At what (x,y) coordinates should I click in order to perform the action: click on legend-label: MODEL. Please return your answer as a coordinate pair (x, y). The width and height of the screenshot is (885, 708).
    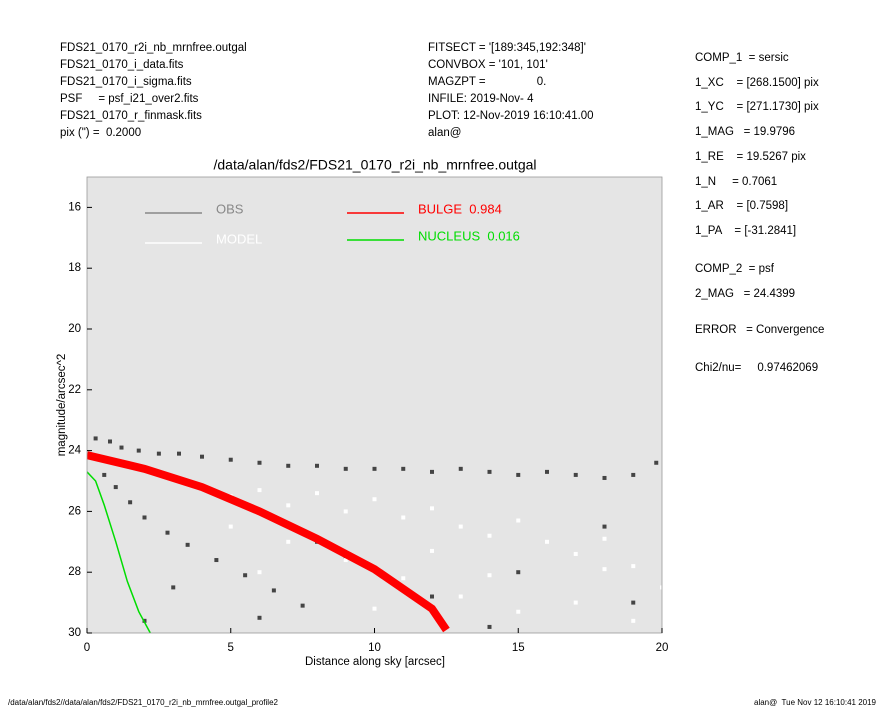
    Looking at the image, I should click on (239, 238).